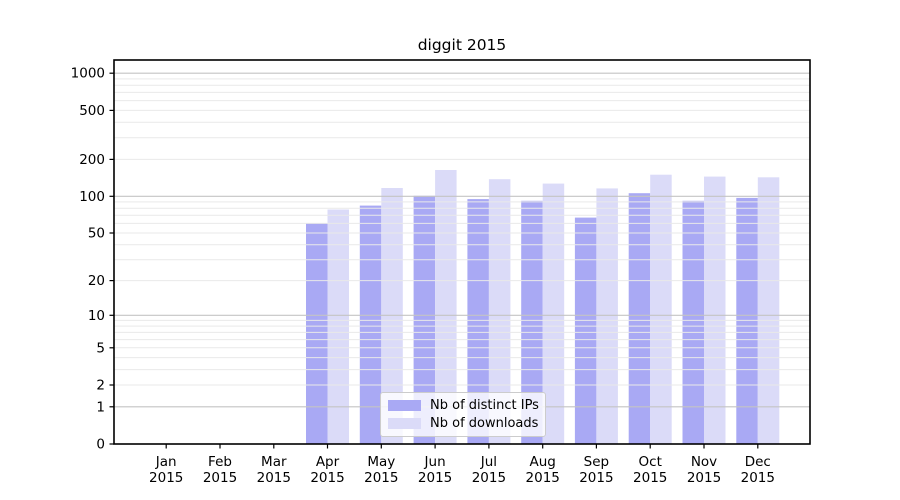  I want to click on y-tick-label: 100, so click(92, 197).